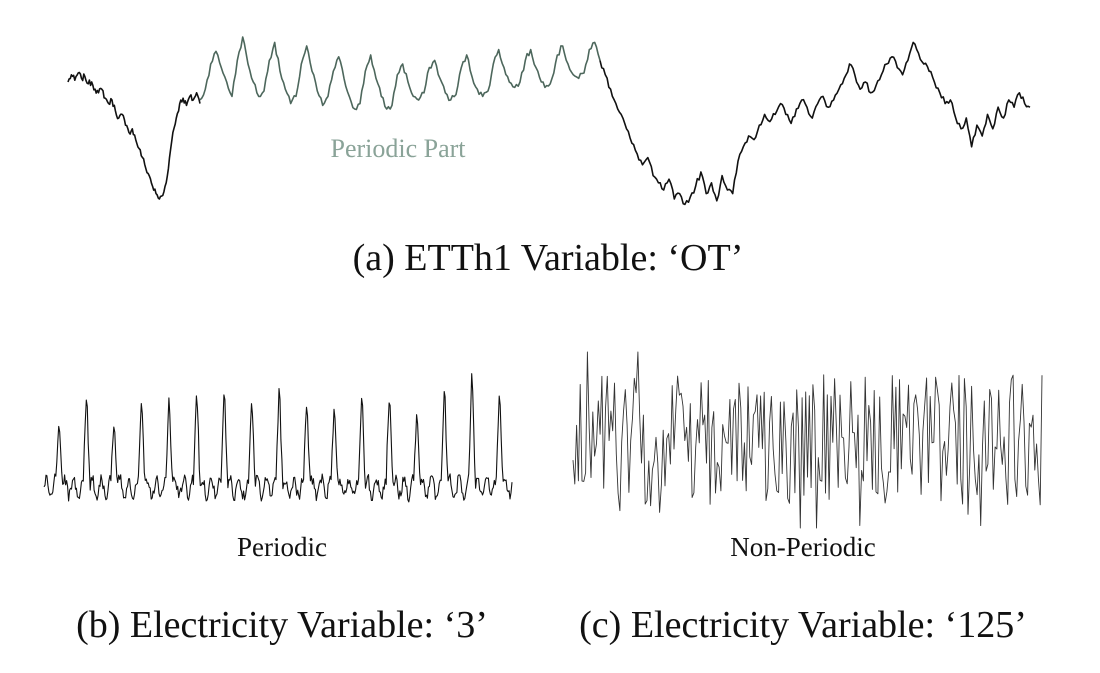  I want to click on periodic-label: Periodic, so click(282, 547).